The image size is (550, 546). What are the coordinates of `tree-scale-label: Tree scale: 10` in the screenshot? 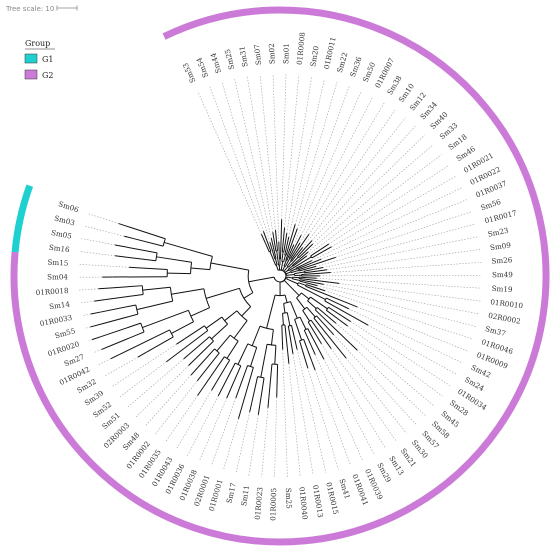 It's located at (29, 9).